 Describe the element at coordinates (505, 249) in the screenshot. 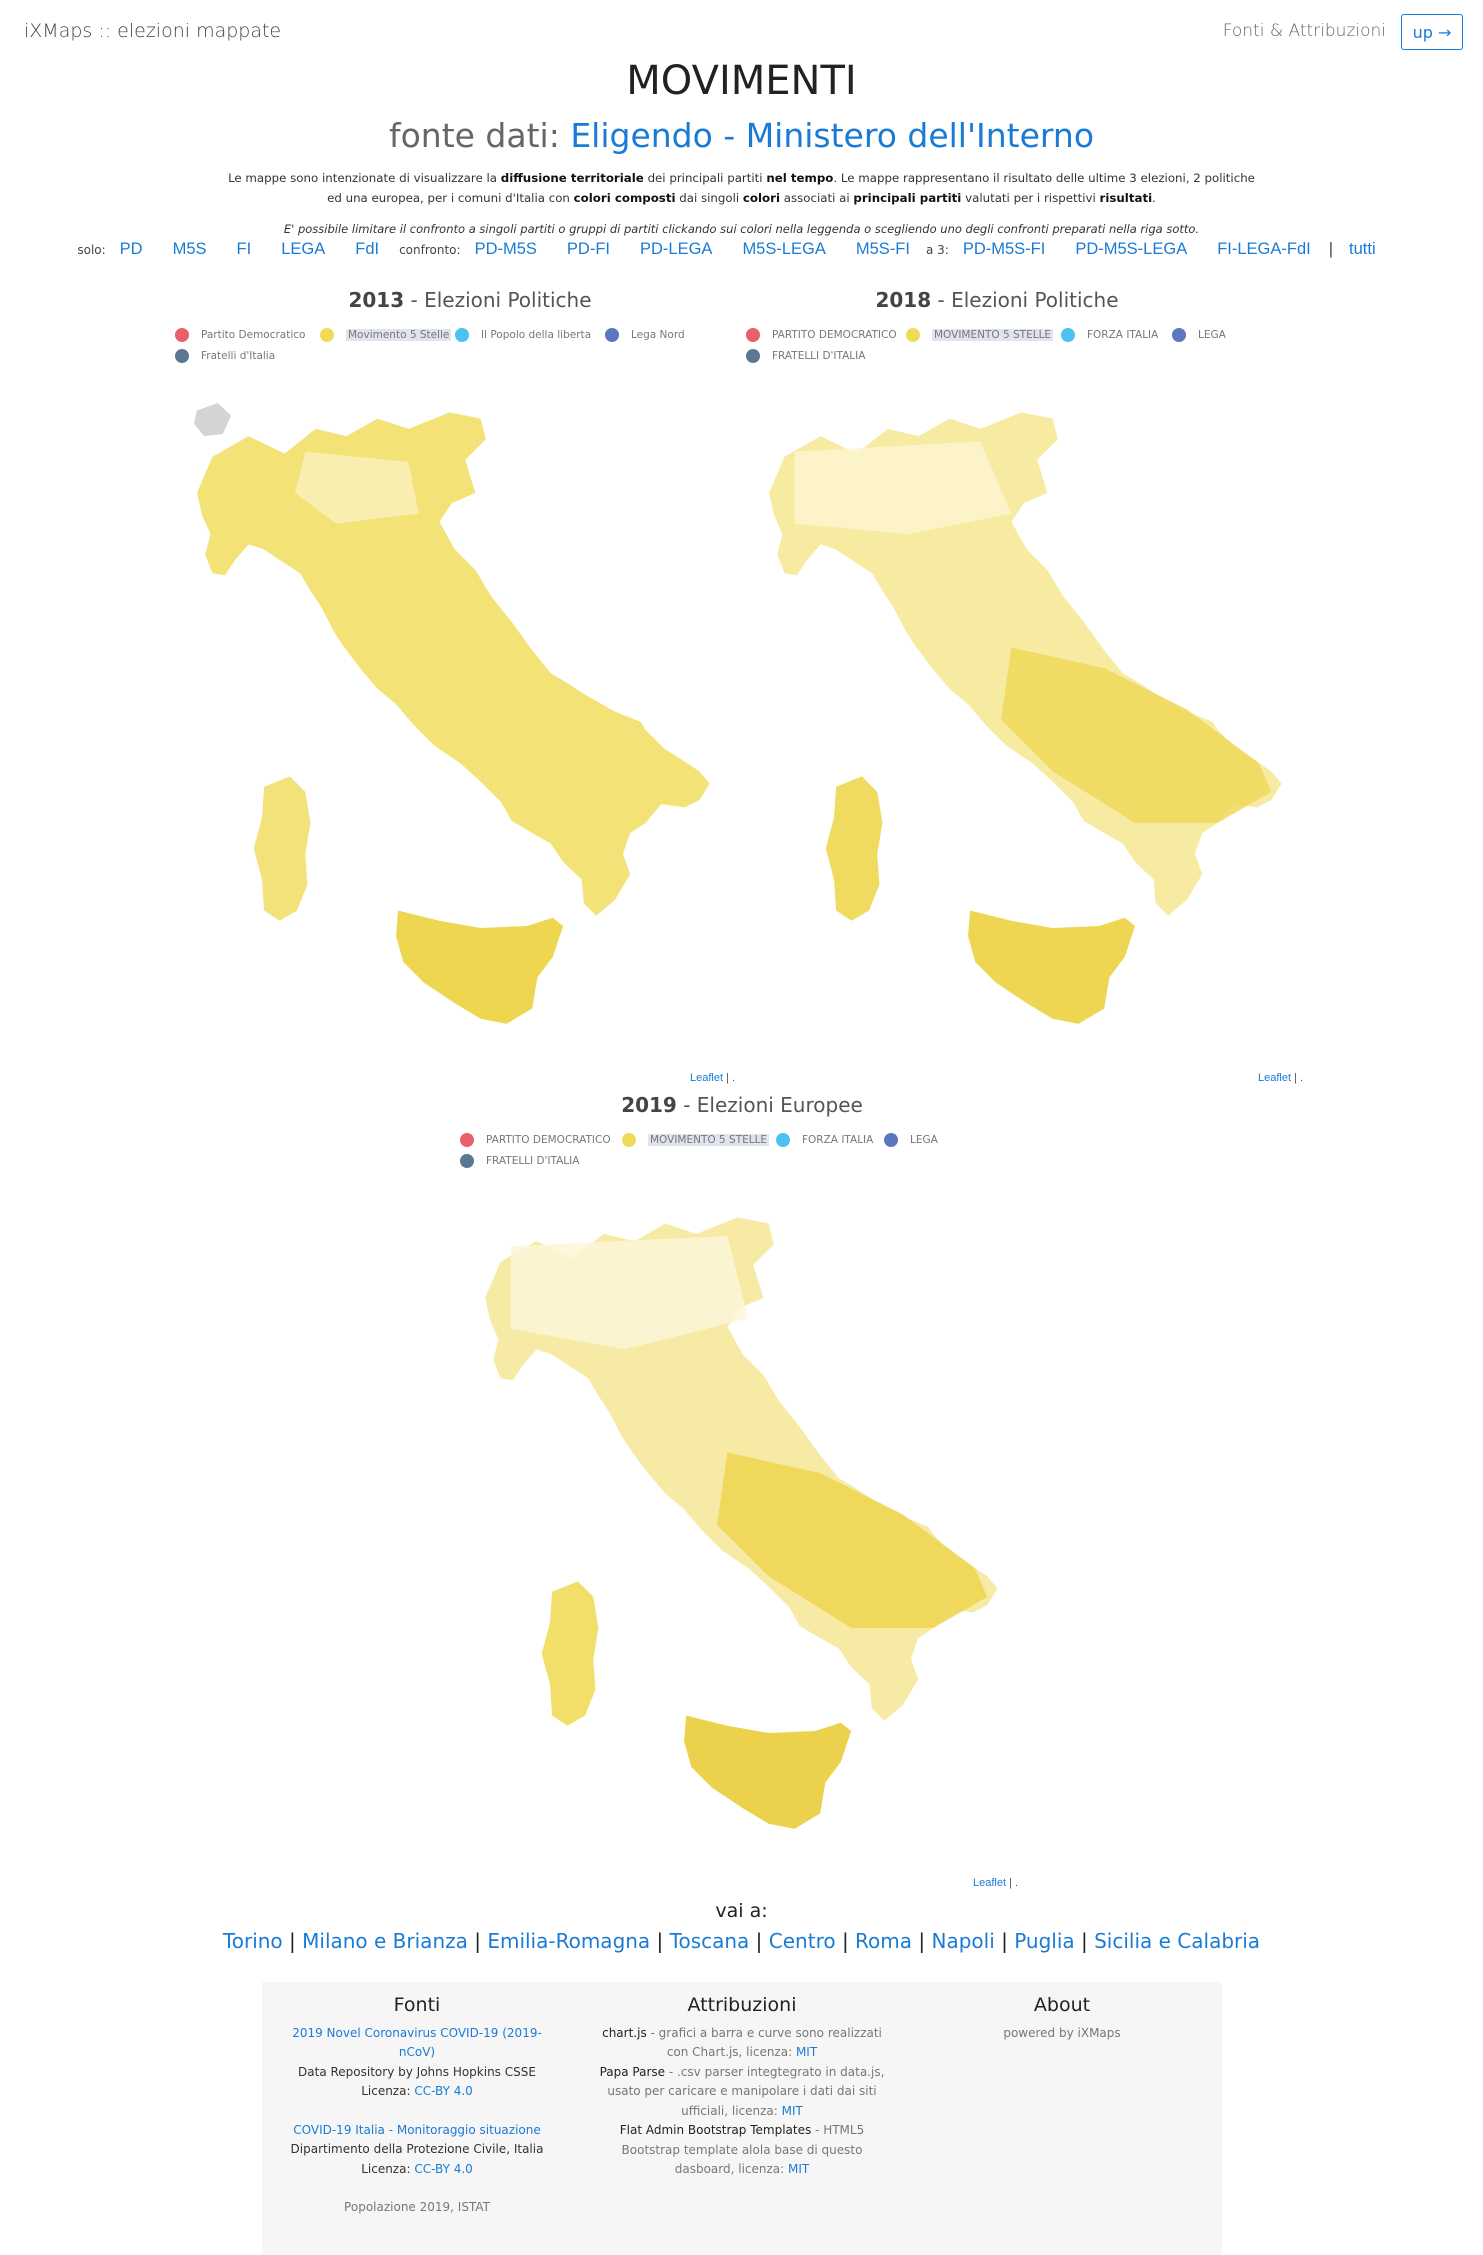

I see `filter-pd-m5s: PD-M5S` at that location.